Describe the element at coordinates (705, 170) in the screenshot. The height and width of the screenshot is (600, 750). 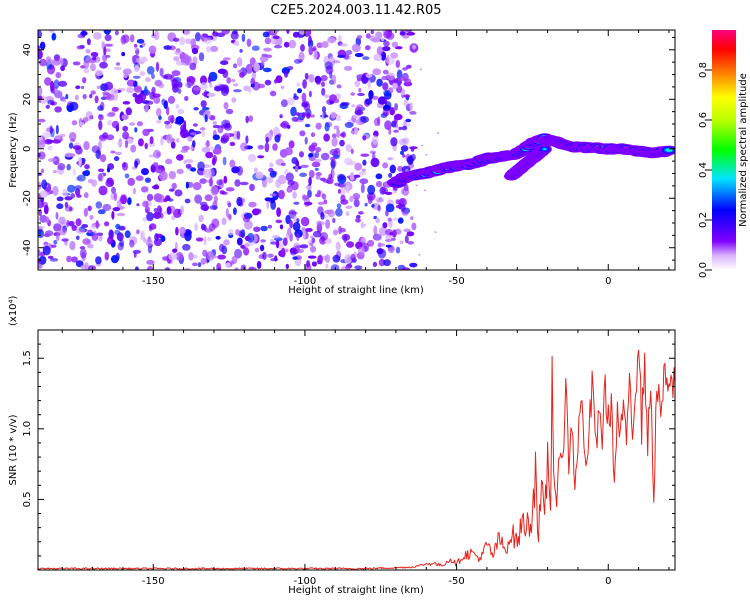
I see `colorbar-ticks: 0.0 0.2 0.4 0.6 0.8` at that location.